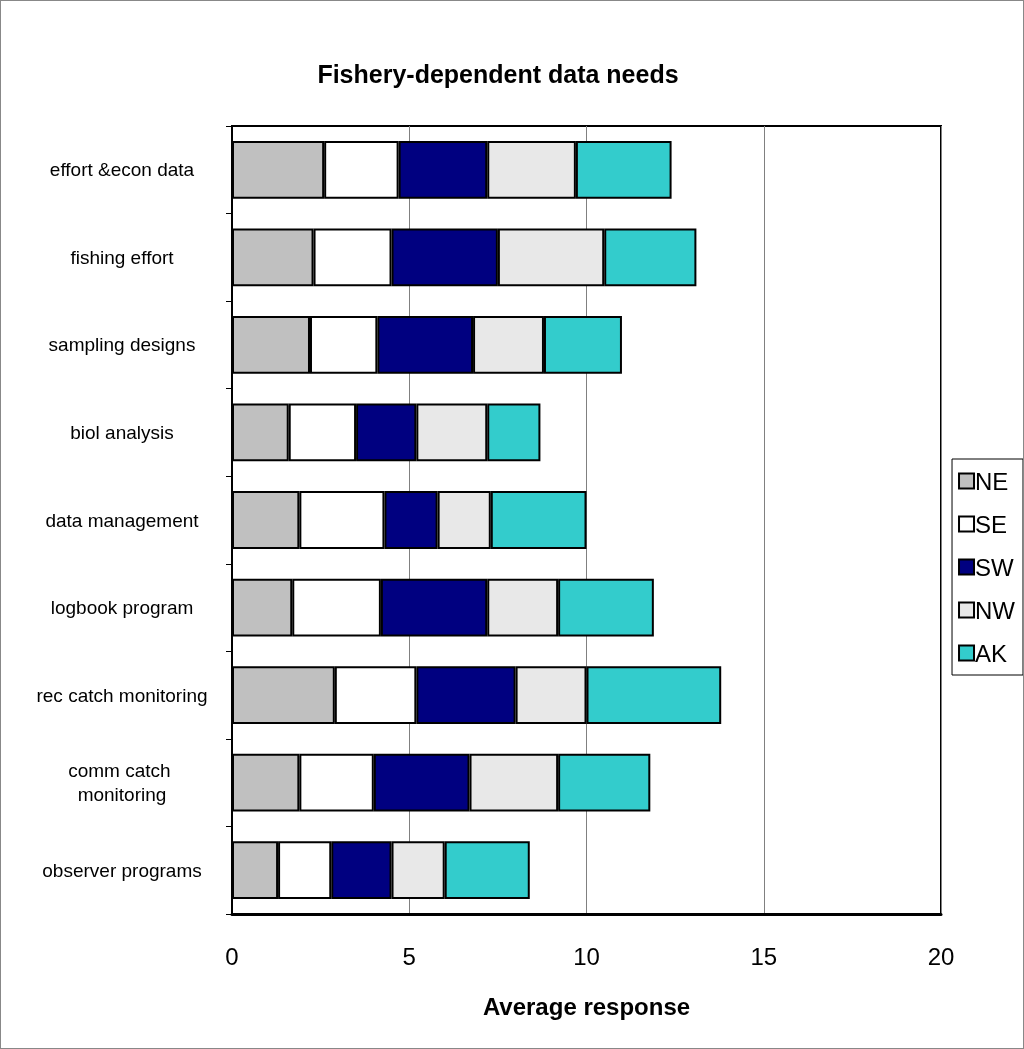 The image size is (1024, 1049). What do you see at coordinates (122, 870) in the screenshot?
I see `y-tick-label: observer programs` at bounding box center [122, 870].